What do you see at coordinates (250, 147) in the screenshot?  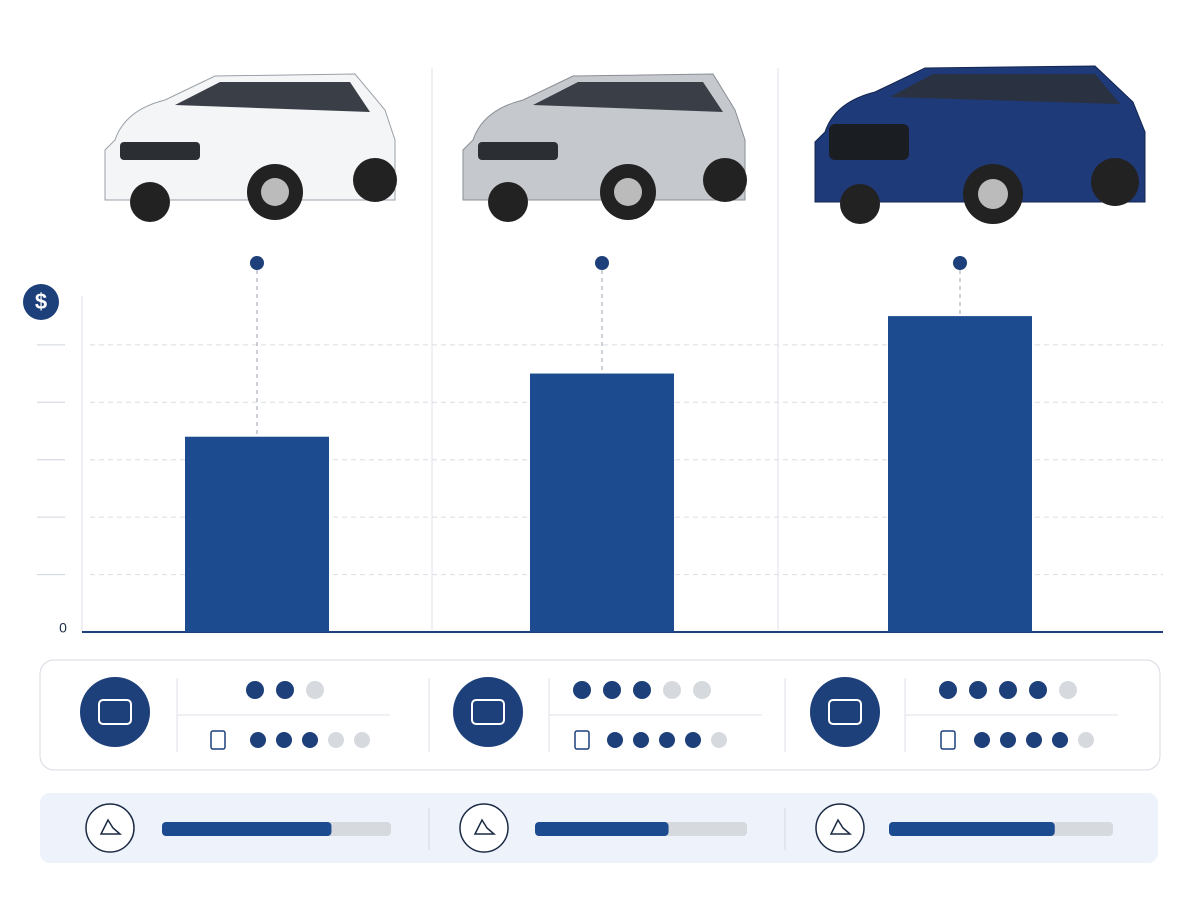 I see `car-white` at bounding box center [250, 147].